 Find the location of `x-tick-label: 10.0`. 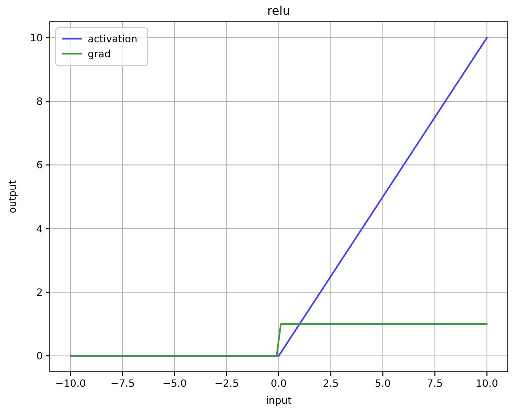

x-tick-label: 10.0 is located at coordinates (487, 384).